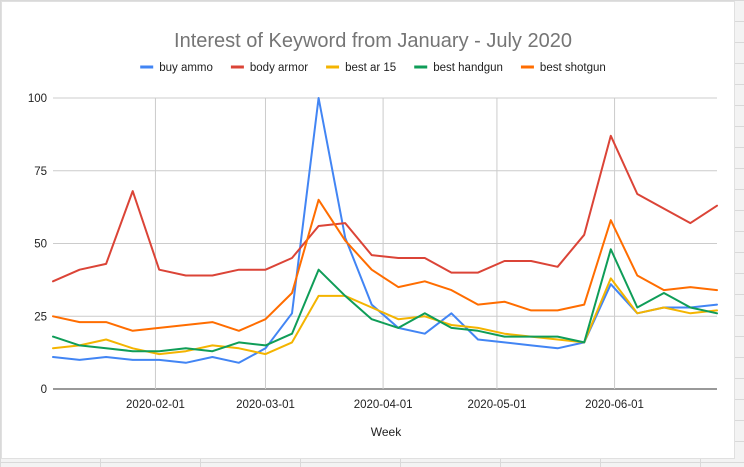 This screenshot has width=744, height=467. What do you see at coordinates (370, 68) in the screenshot?
I see `legend-label: best ar 15` at bounding box center [370, 68].